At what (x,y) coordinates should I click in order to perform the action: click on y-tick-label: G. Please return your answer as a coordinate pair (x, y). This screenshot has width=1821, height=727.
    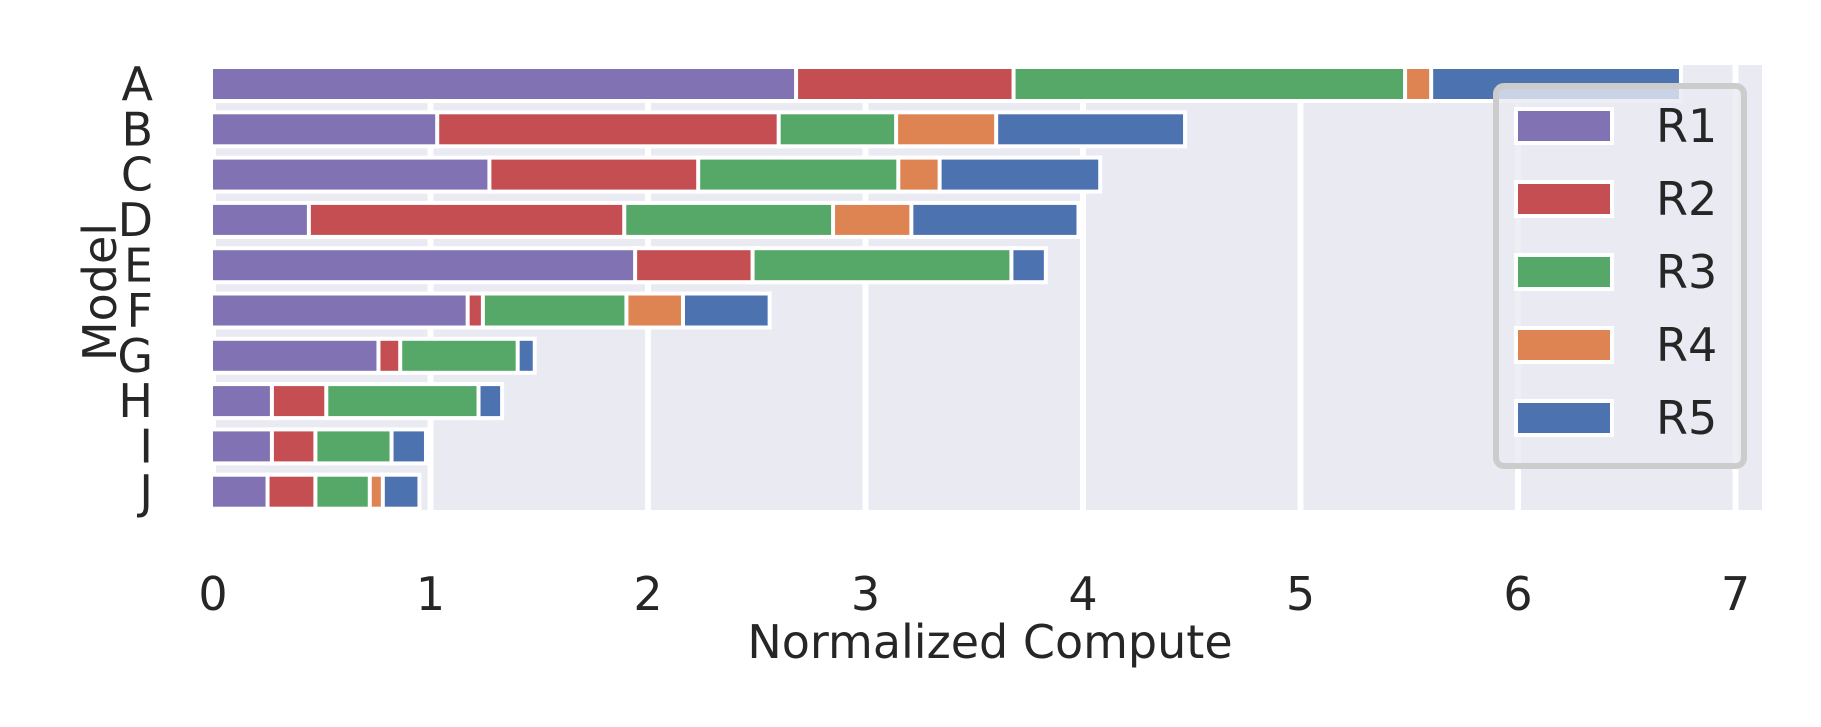
    Looking at the image, I should click on (135, 356).